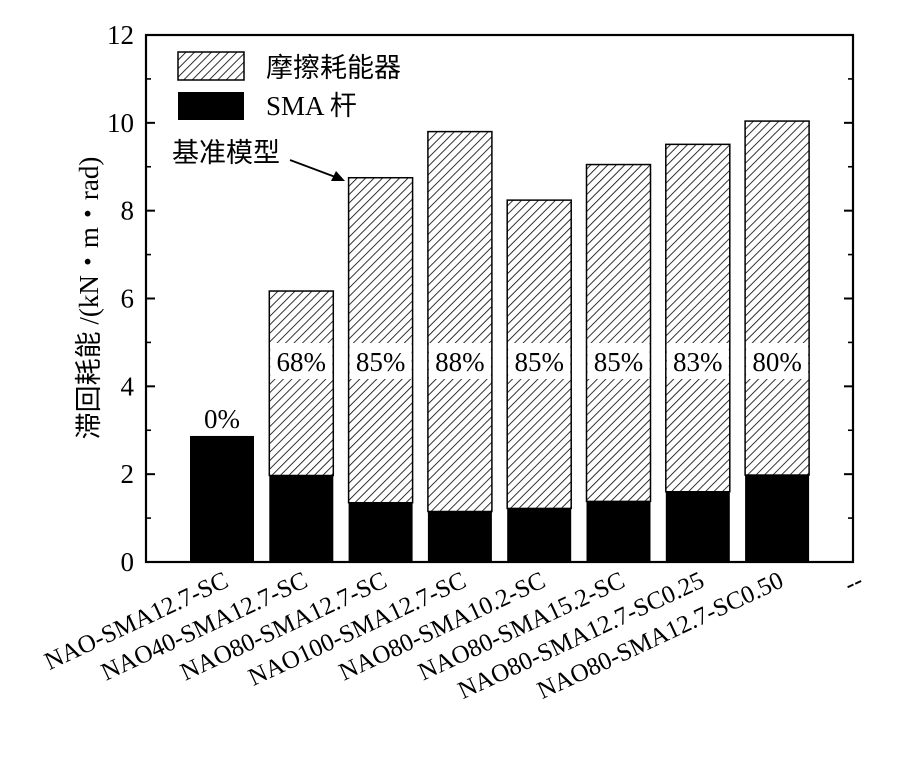 This screenshot has width=914, height=762. Describe the element at coordinates (120, 123) in the screenshot. I see `y-tick-label: 10` at that location.